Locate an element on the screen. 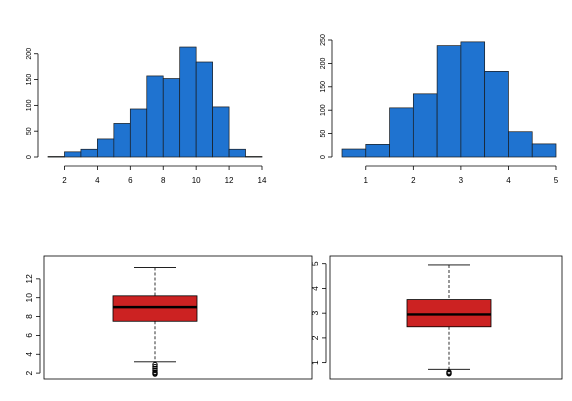 This screenshot has width=572, height=401. x-tick-label: 12 is located at coordinates (229, 180).